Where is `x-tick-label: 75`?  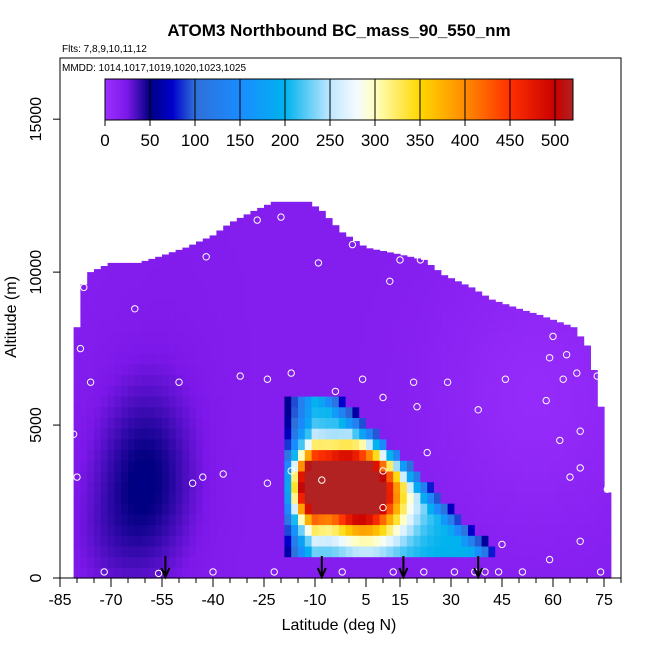
x-tick-label: 75 is located at coordinates (604, 600).